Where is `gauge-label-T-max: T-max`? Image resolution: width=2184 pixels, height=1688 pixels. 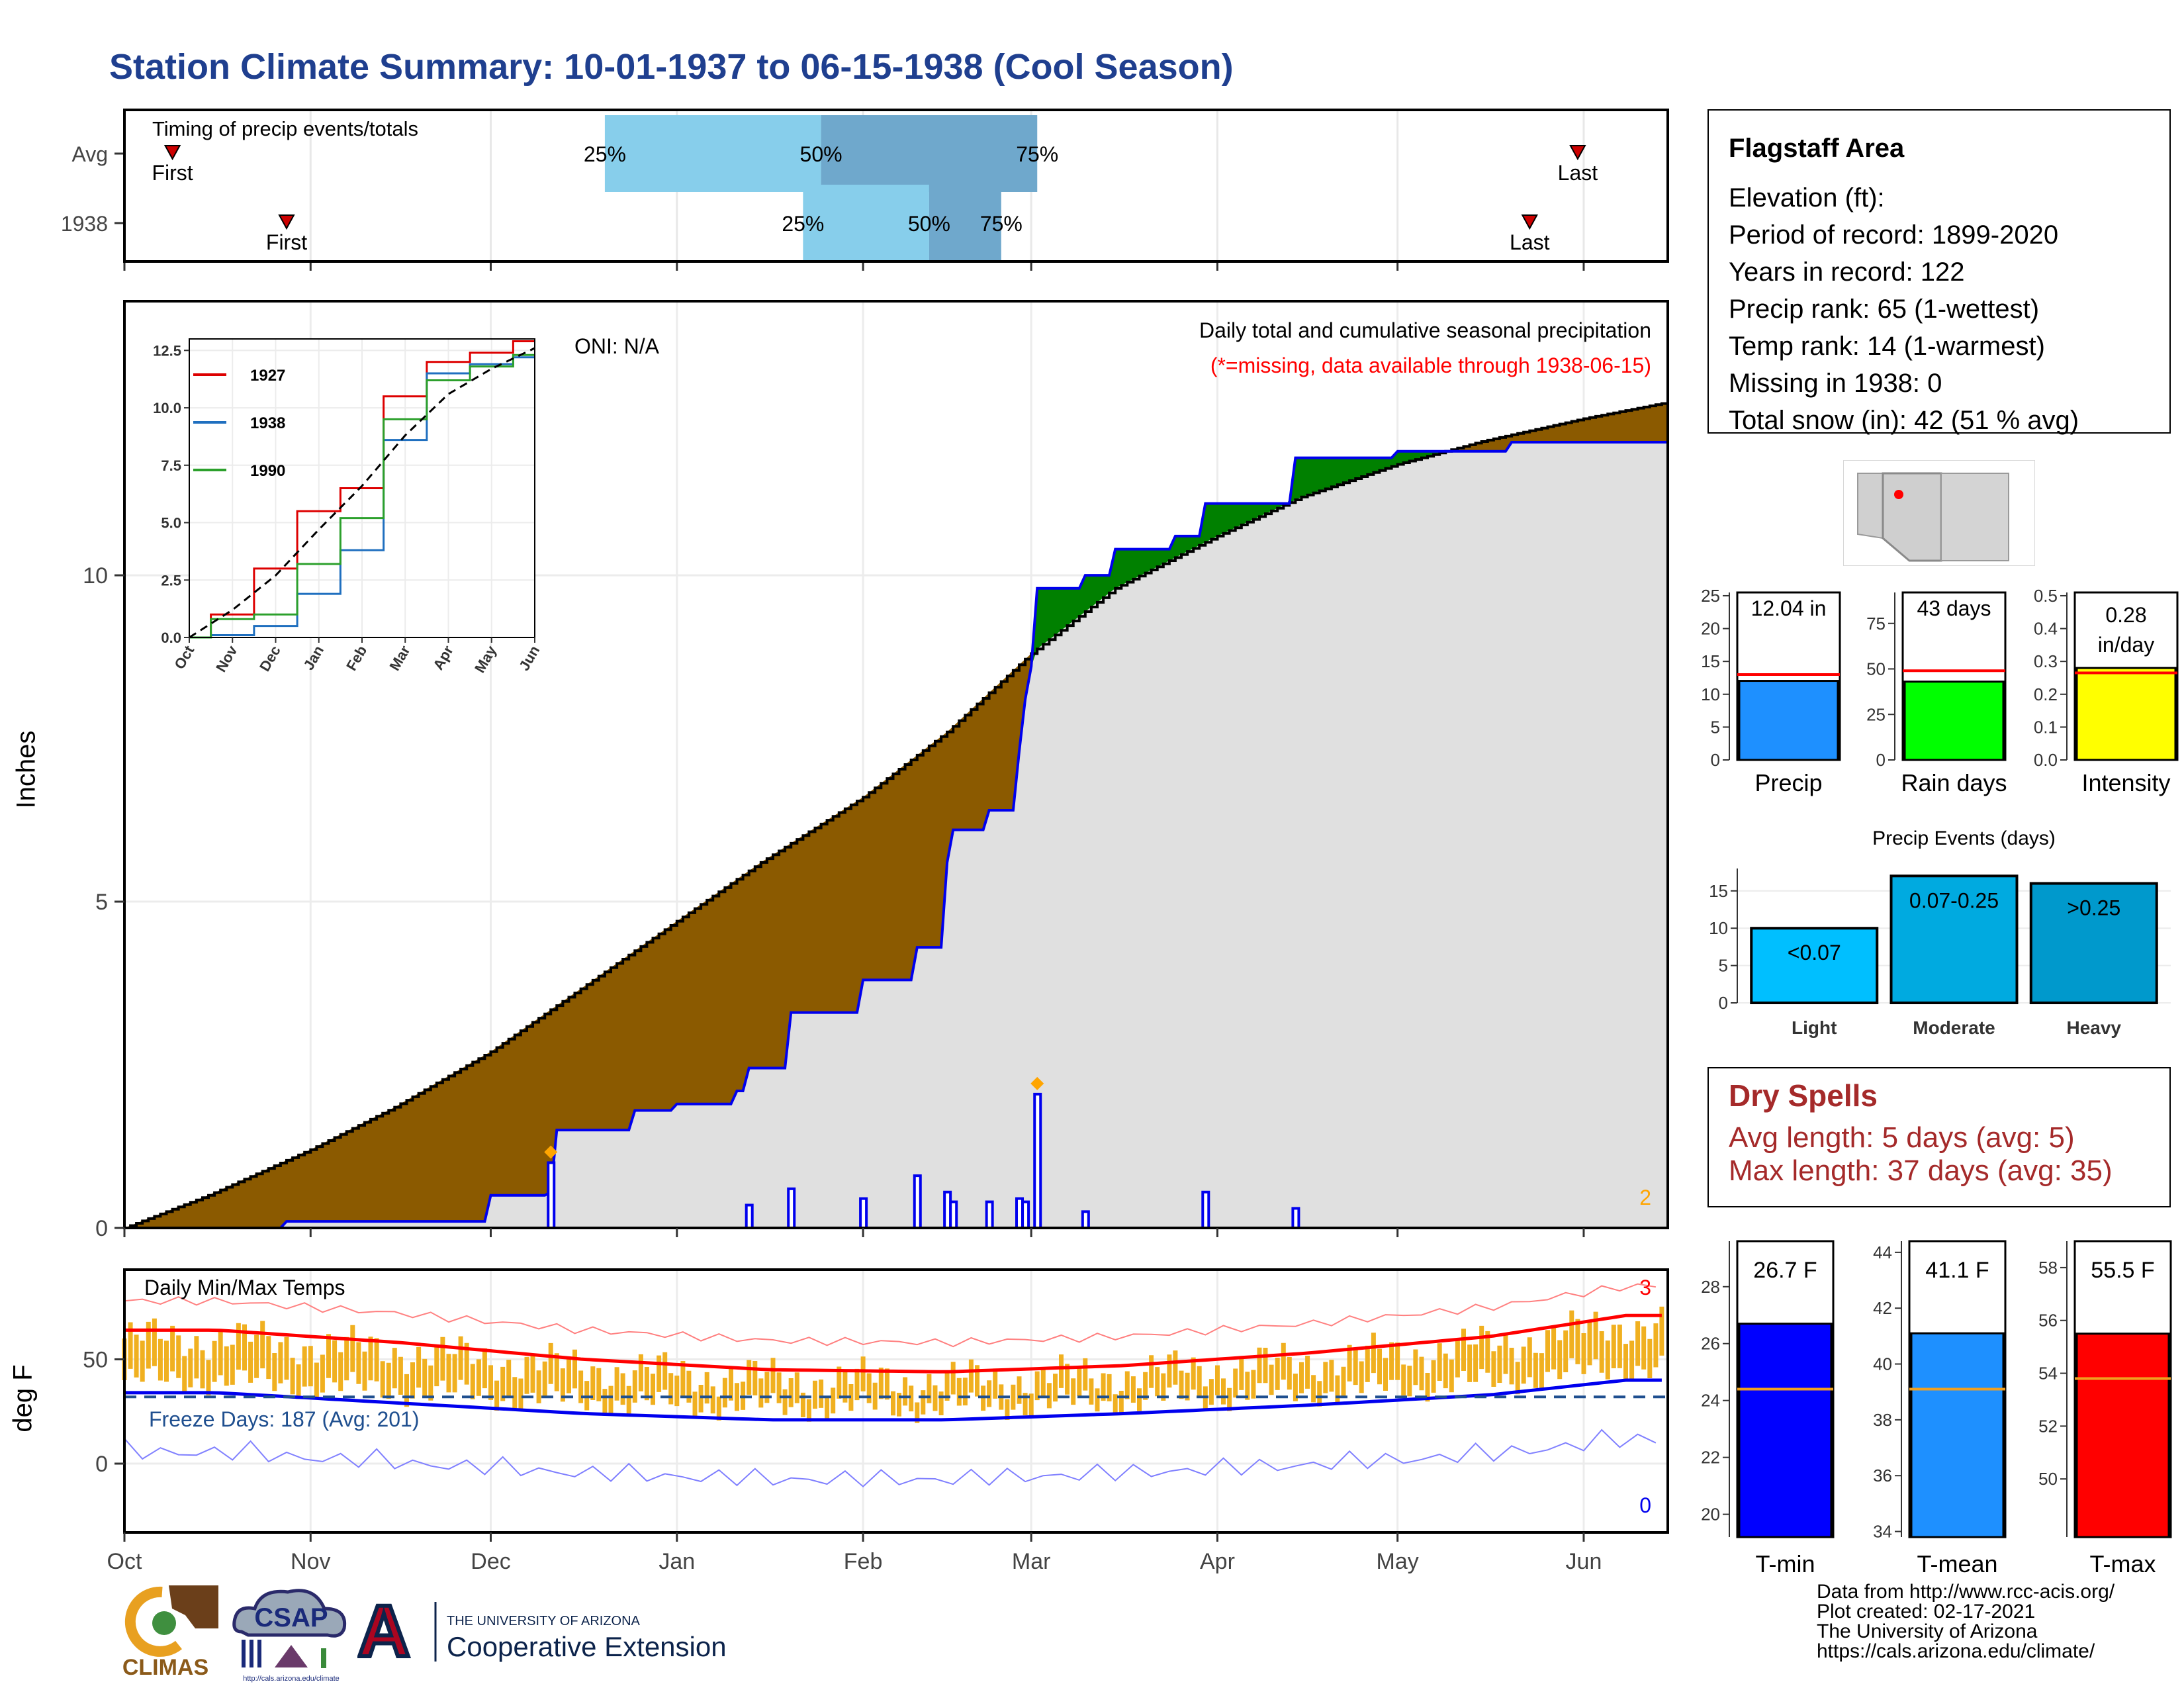
gauge-label-T-max: T-max is located at coordinates (2122, 1563).